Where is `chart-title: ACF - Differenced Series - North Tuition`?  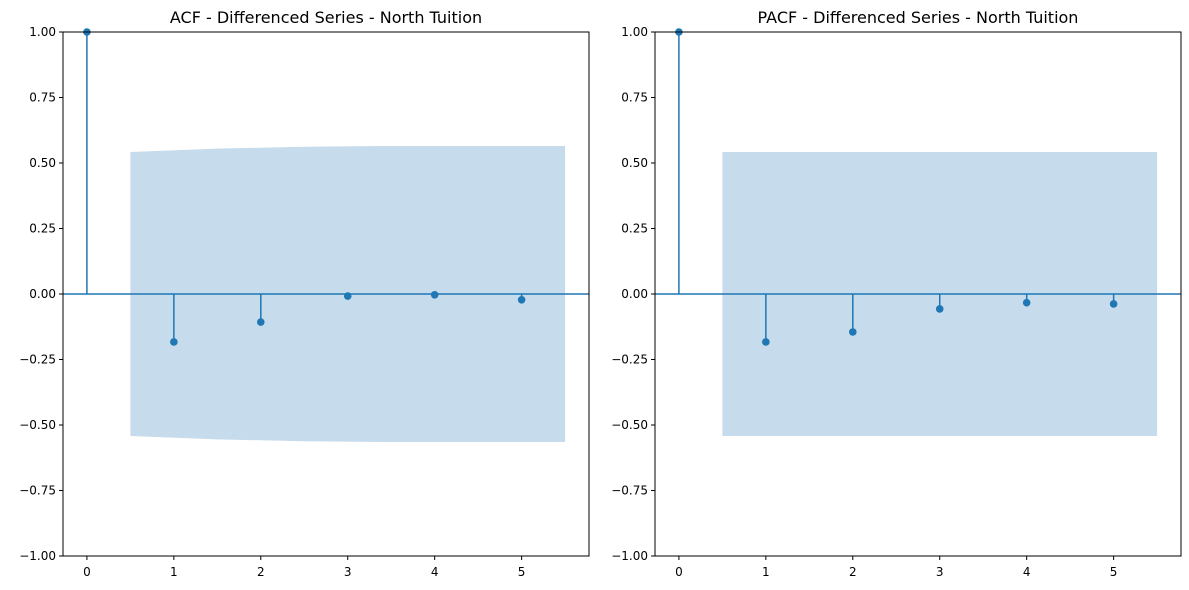
chart-title: ACF - Differenced Series - North Tuition is located at coordinates (326, 17).